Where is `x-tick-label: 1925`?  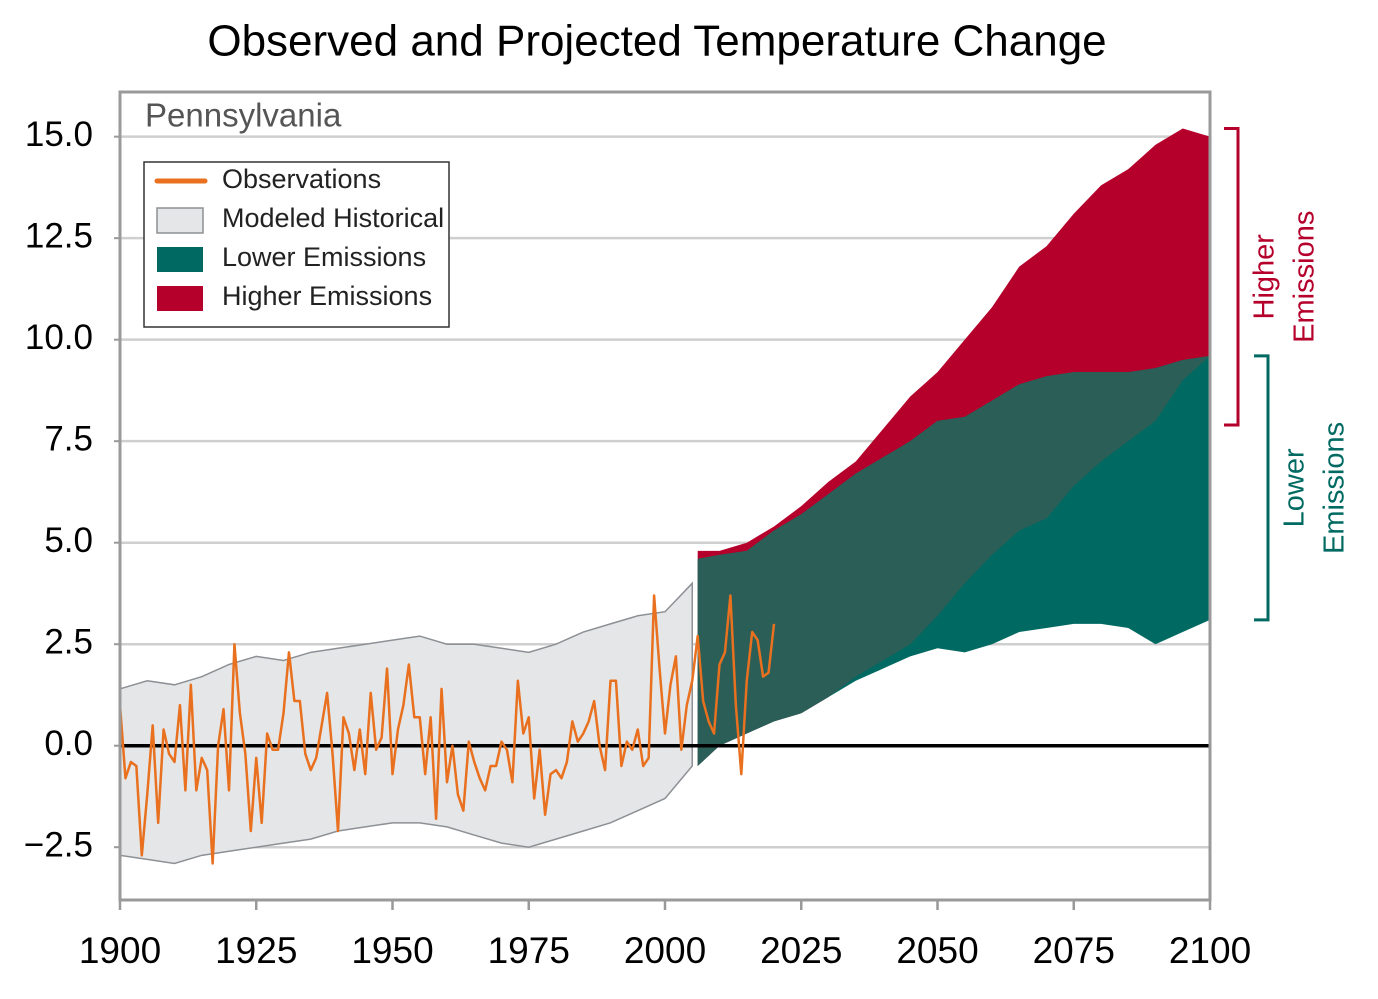
x-tick-label: 1925 is located at coordinates (256, 950).